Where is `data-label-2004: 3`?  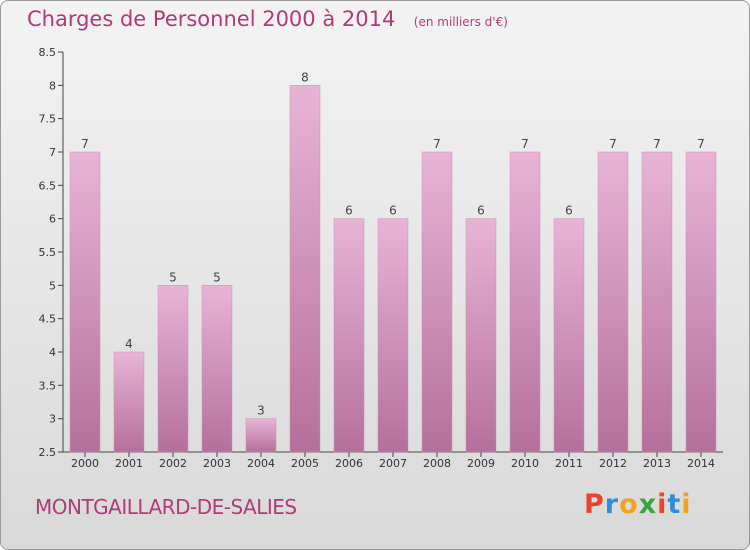 data-label-2004: 3 is located at coordinates (261, 411).